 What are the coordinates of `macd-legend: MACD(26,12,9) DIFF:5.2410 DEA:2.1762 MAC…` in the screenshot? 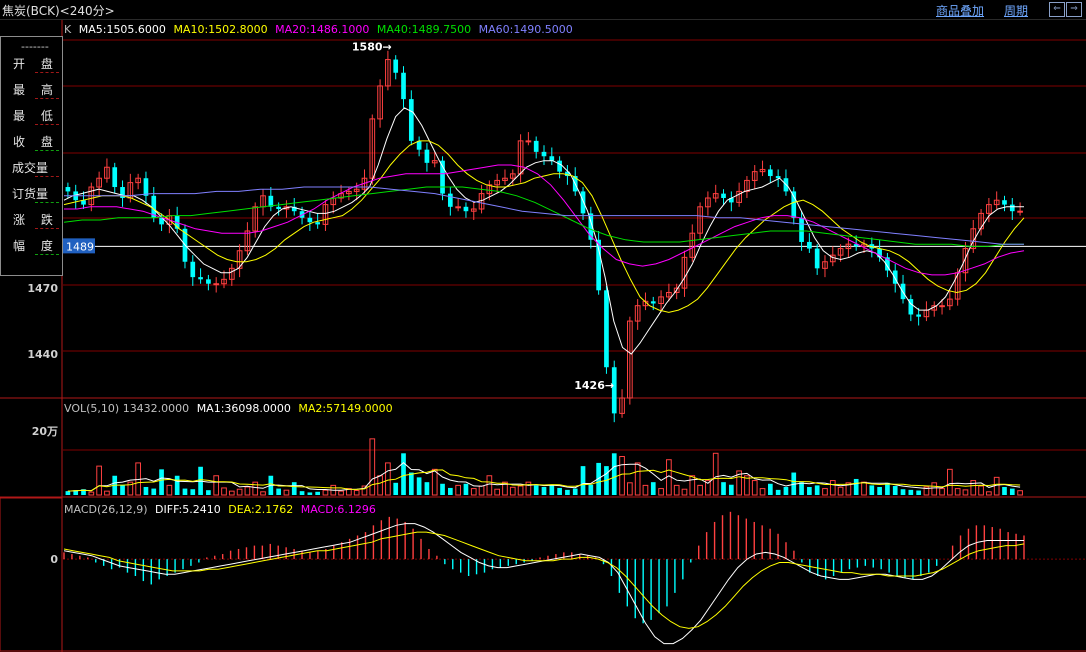 It's located at (222, 509).